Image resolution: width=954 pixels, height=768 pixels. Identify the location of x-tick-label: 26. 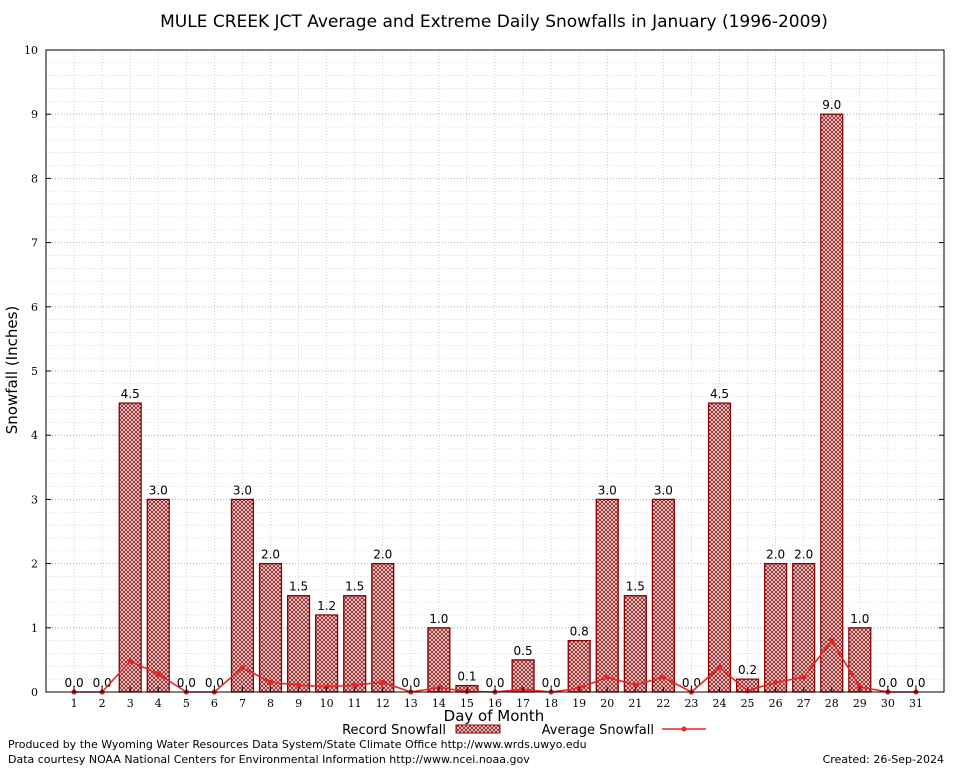
(776, 703).